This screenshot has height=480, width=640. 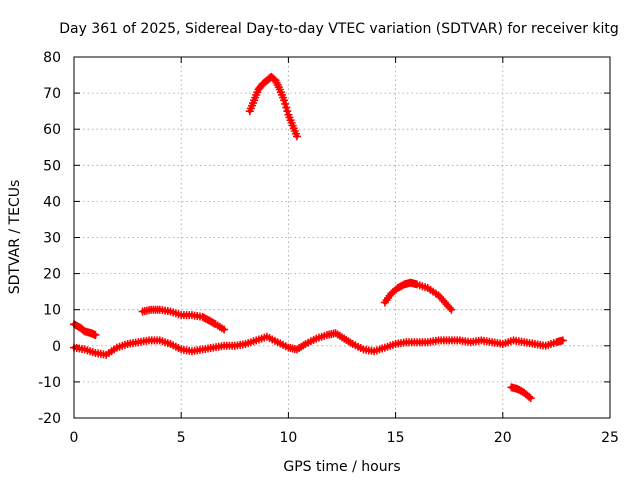 I want to click on y-axis-label: SDTVAR / TECUs, so click(x=15, y=237).